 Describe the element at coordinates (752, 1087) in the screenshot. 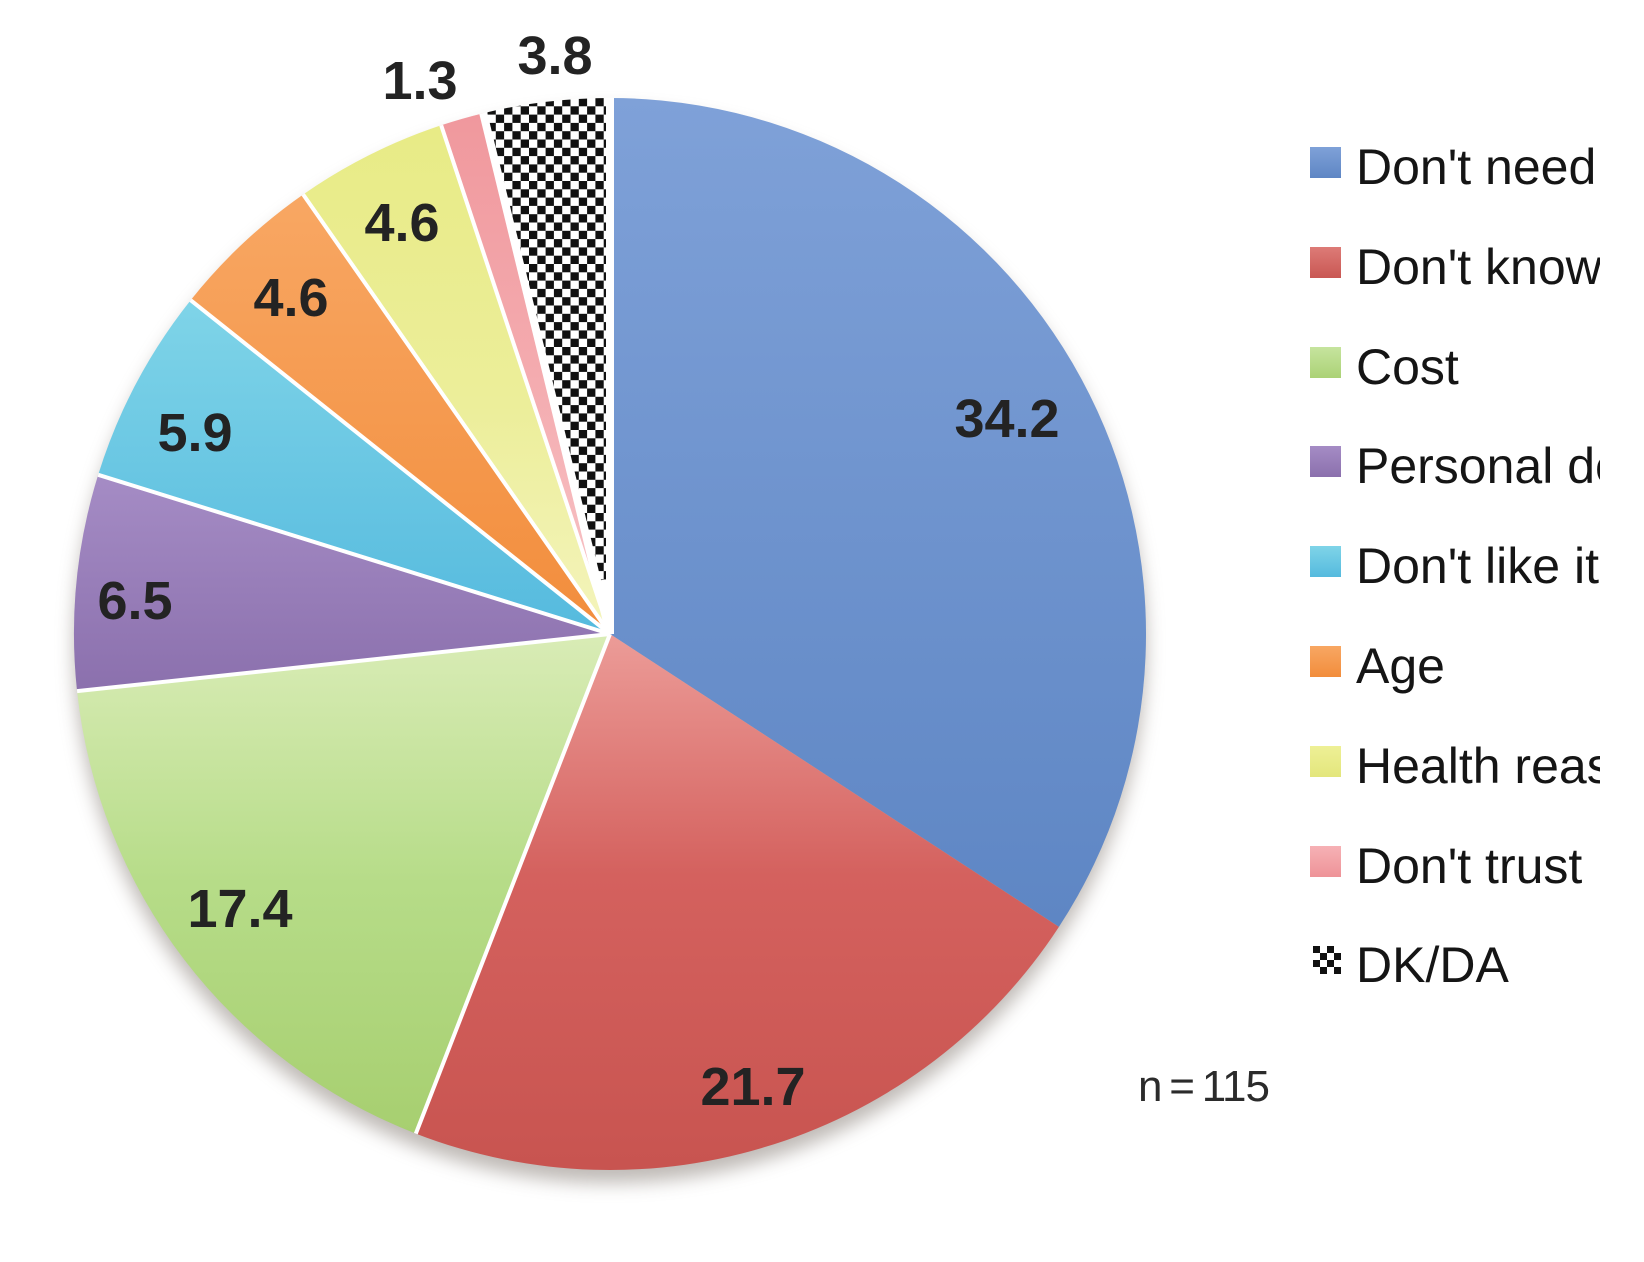

I see `svg-text: 21.7` at that location.